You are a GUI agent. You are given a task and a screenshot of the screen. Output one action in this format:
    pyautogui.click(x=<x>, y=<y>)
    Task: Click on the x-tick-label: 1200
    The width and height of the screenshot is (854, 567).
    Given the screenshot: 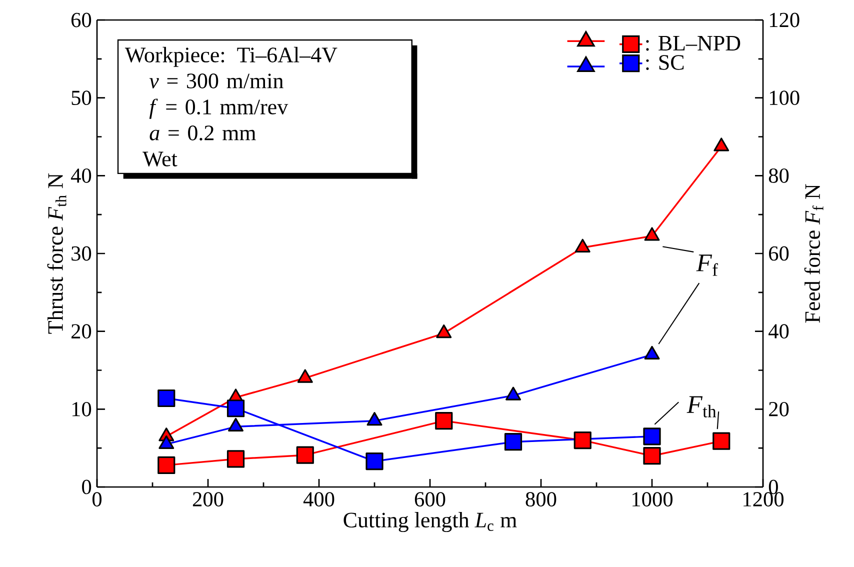 What is the action you would take?
    pyautogui.click(x=764, y=499)
    